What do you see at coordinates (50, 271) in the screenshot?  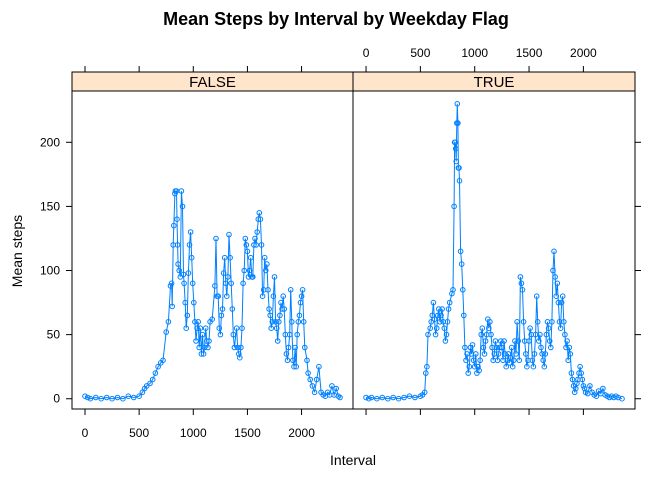 I see `y-tick-label: 100` at bounding box center [50, 271].